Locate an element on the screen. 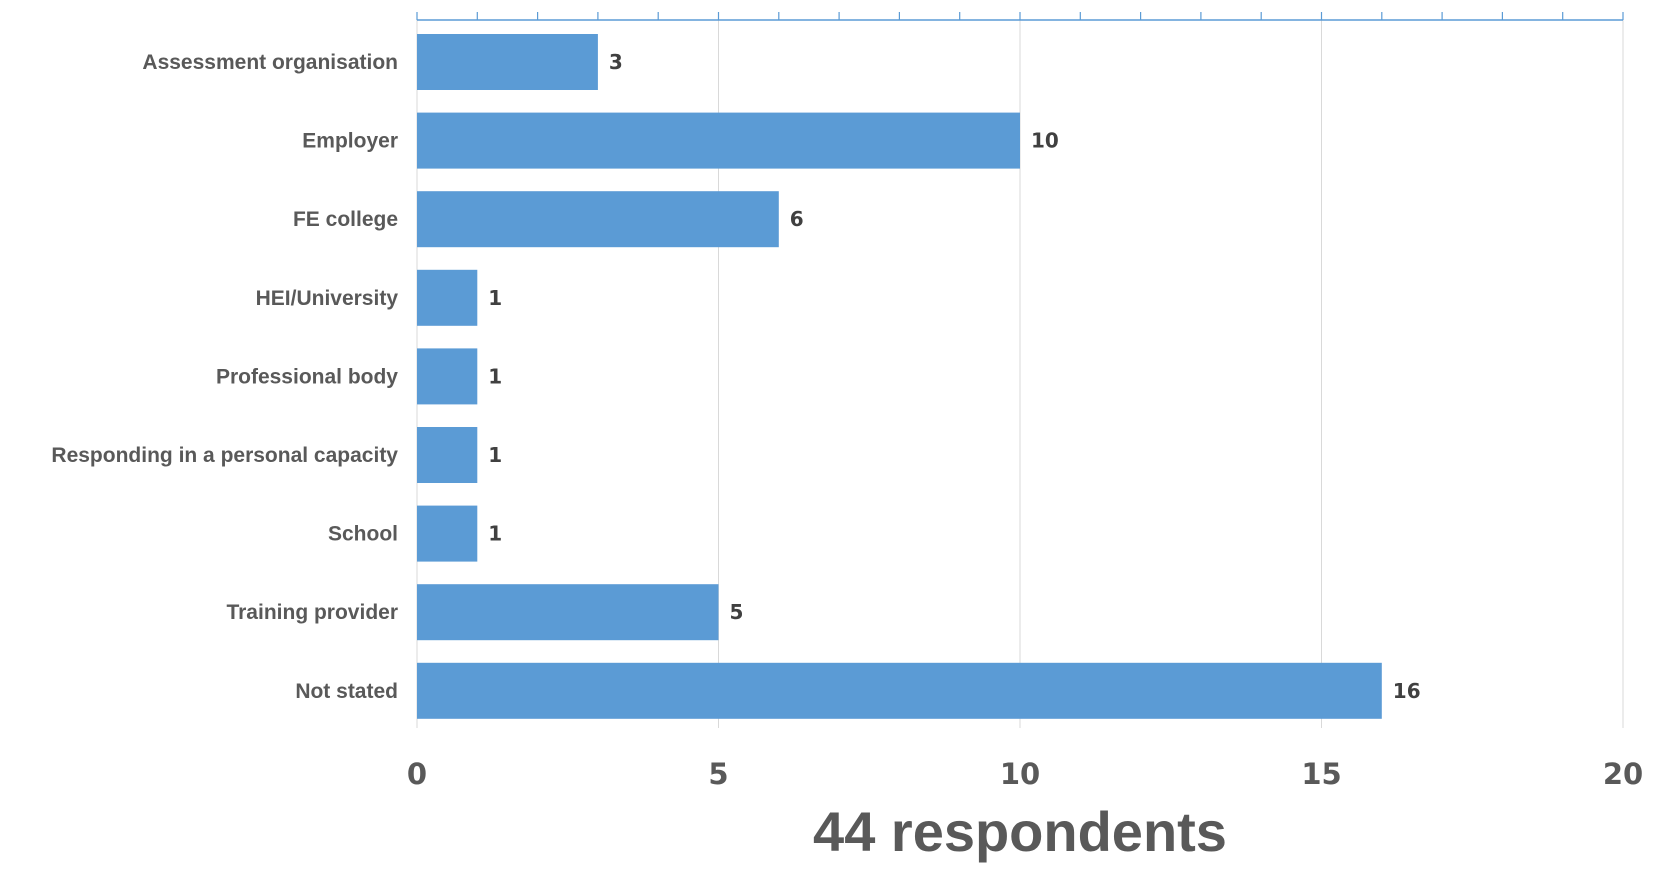 Image resolution: width=1673 pixels, height=871 pixels. x-tick-label: 5 is located at coordinates (718, 774).